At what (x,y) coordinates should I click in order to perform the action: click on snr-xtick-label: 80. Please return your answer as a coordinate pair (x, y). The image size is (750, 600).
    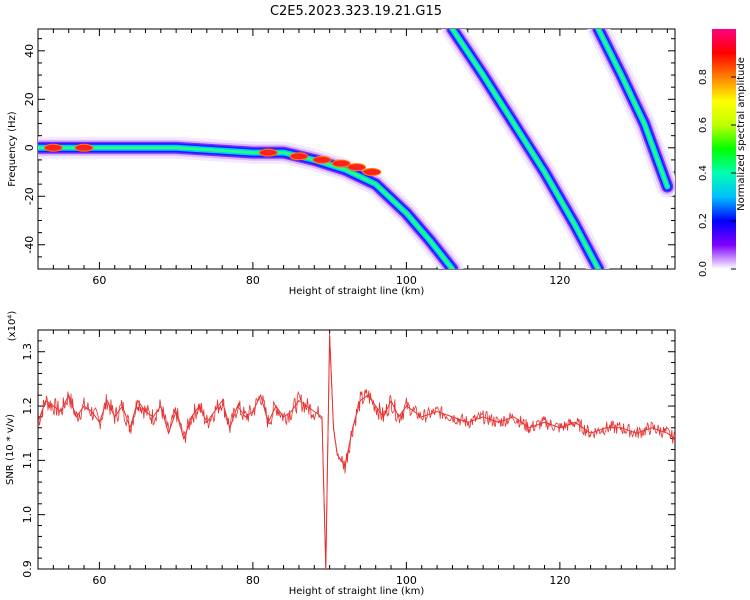
    Looking at the image, I should click on (253, 580).